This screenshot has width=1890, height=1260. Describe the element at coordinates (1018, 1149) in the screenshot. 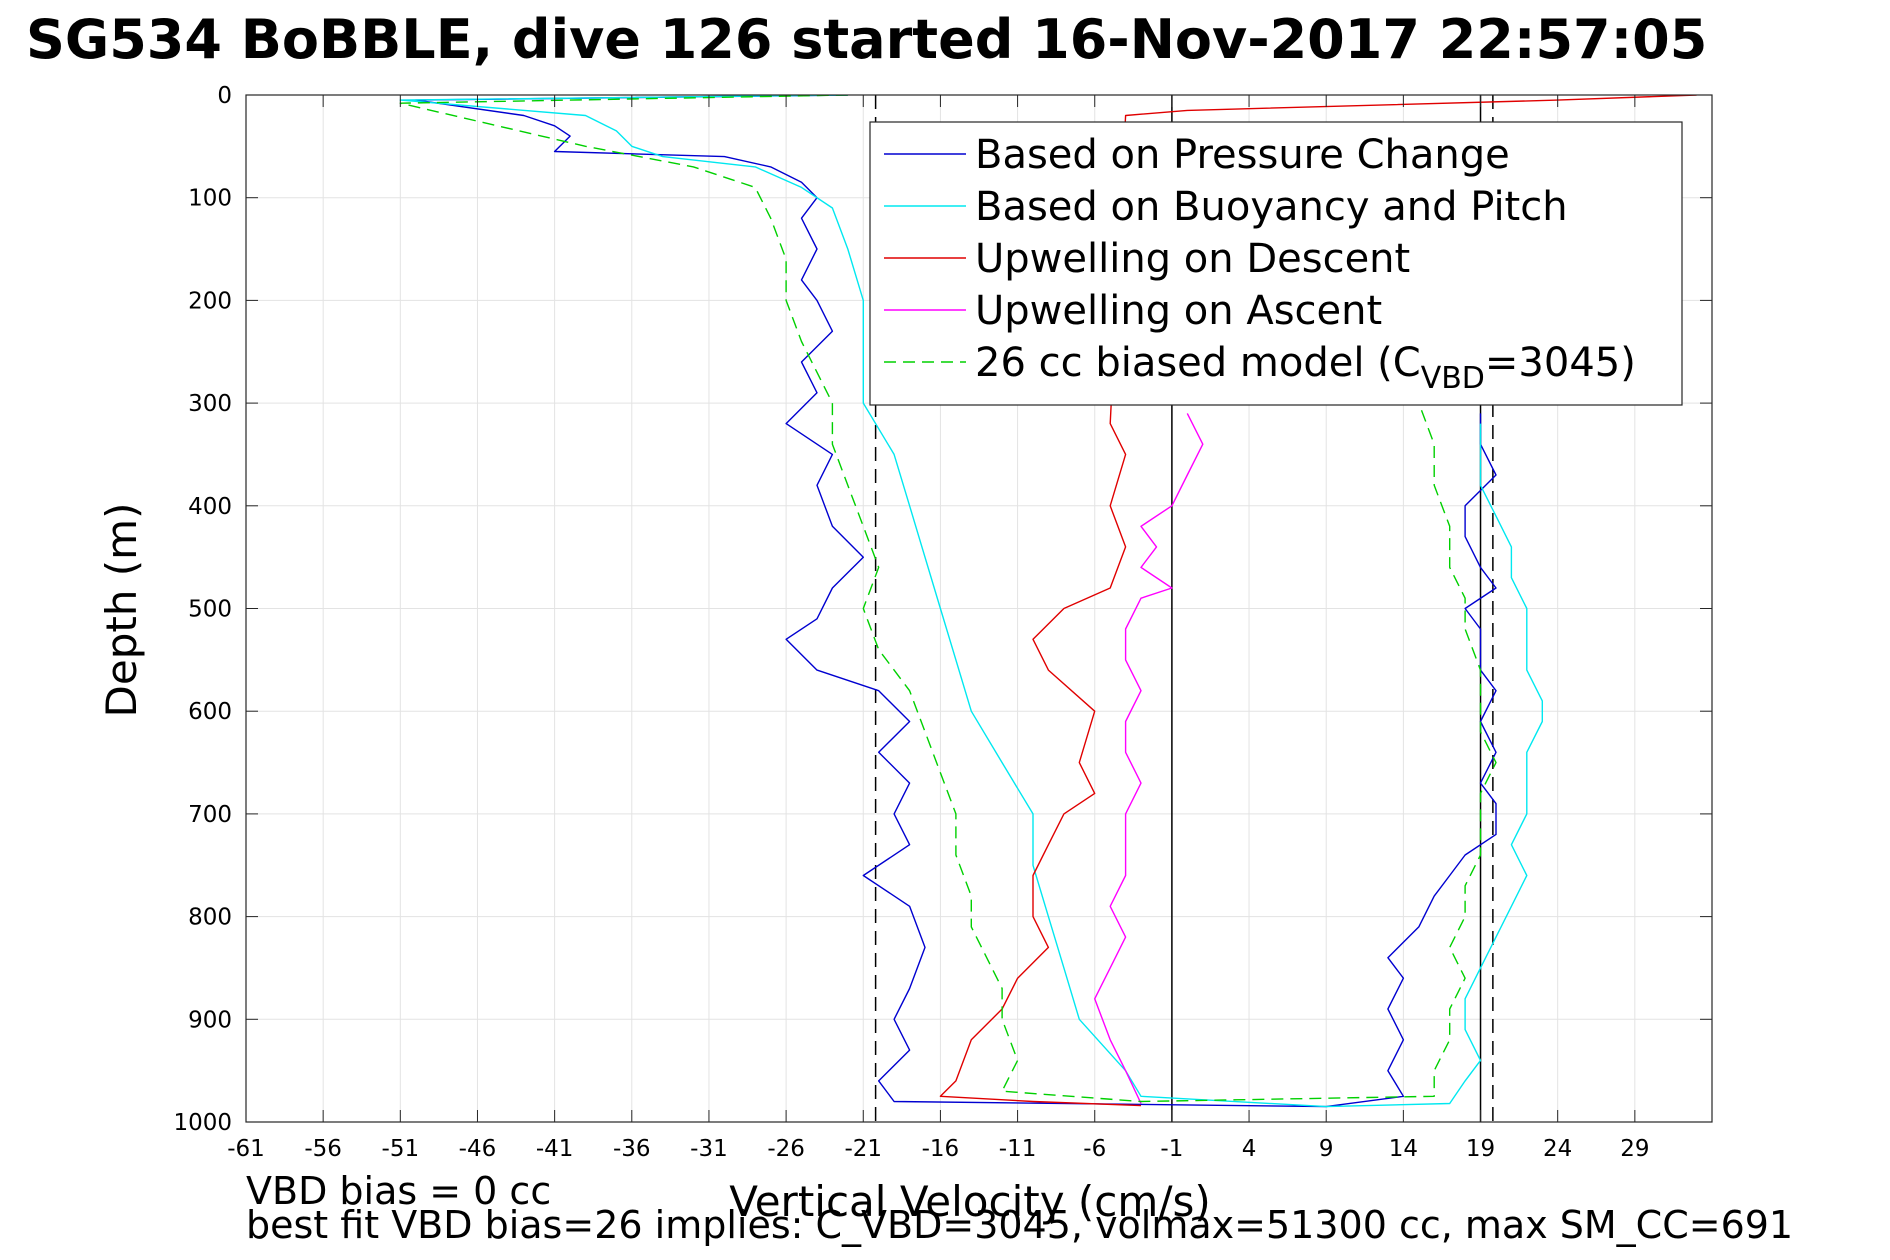

I see `x-tick-label: -11` at that location.